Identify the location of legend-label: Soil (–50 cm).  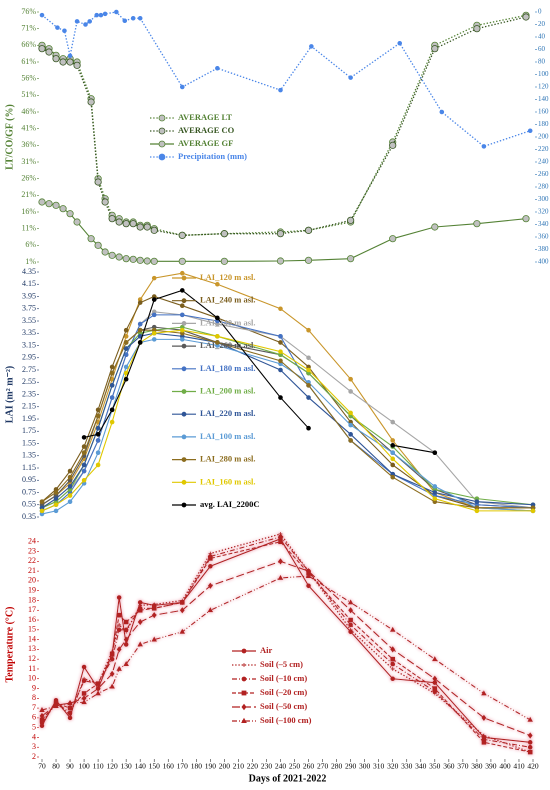
(283, 706).